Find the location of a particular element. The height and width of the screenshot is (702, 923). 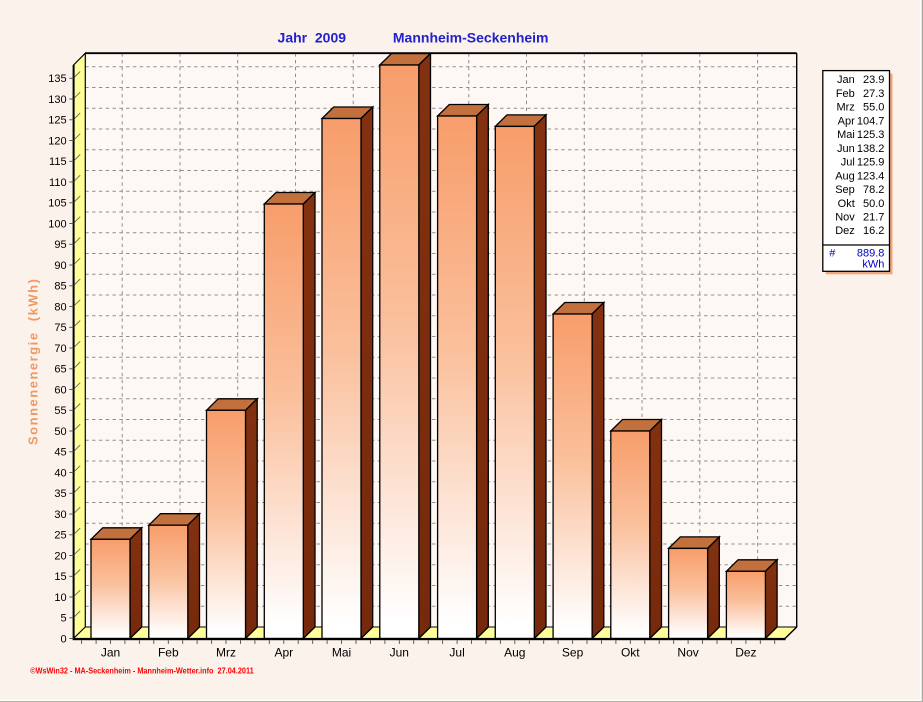

svg-text: 23.9 is located at coordinates (873, 80).